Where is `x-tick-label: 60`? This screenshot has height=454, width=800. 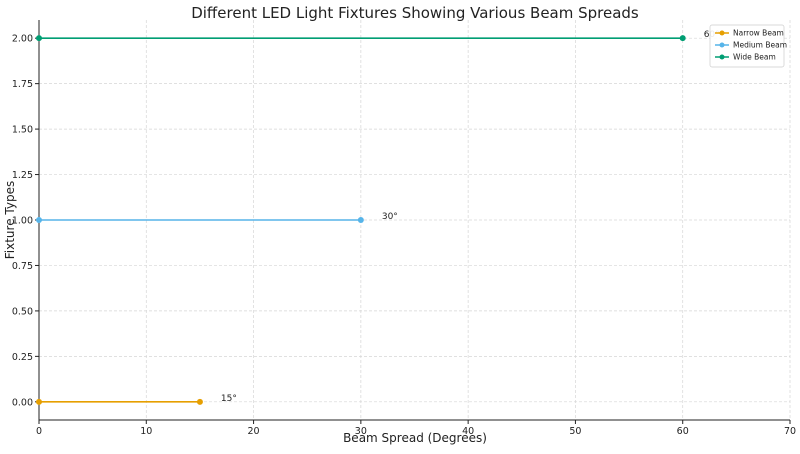 x-tick-label: 60 is located at coordinates (683, 431).